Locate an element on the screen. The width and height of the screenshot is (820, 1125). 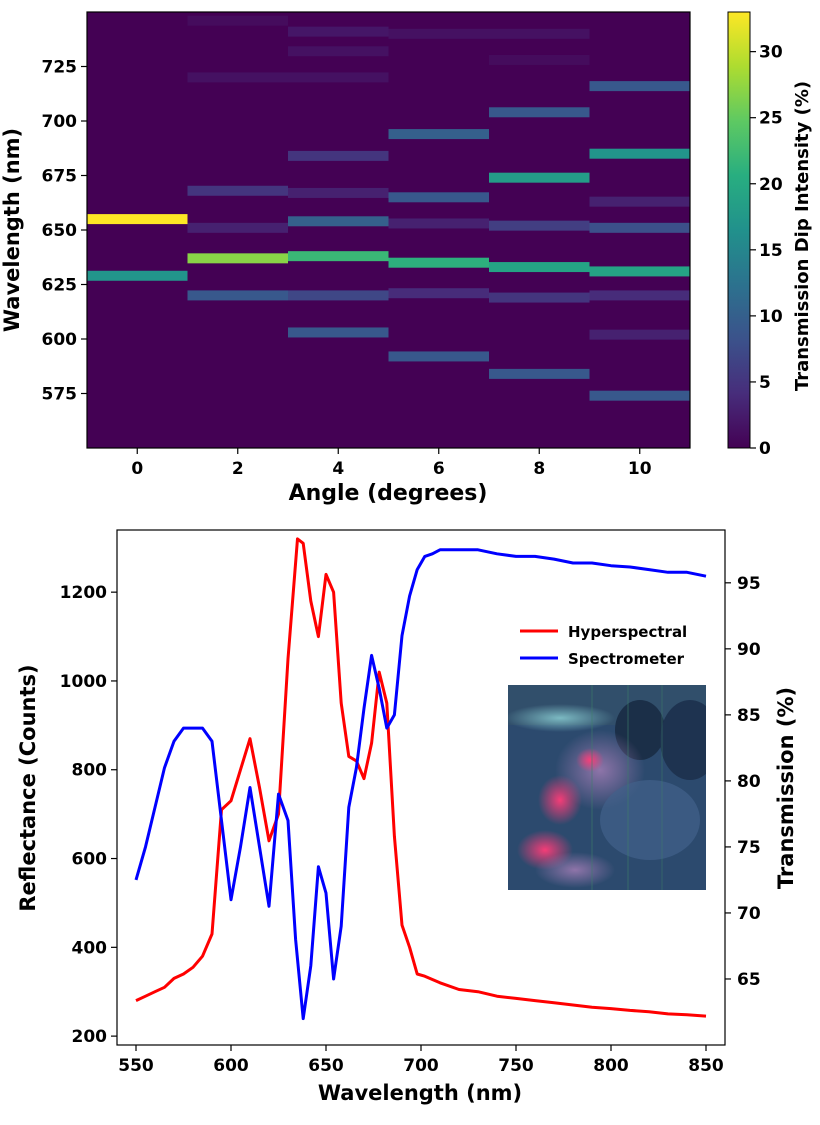
line-y2-tick-label: 75 is located at coordinates (749, 848).